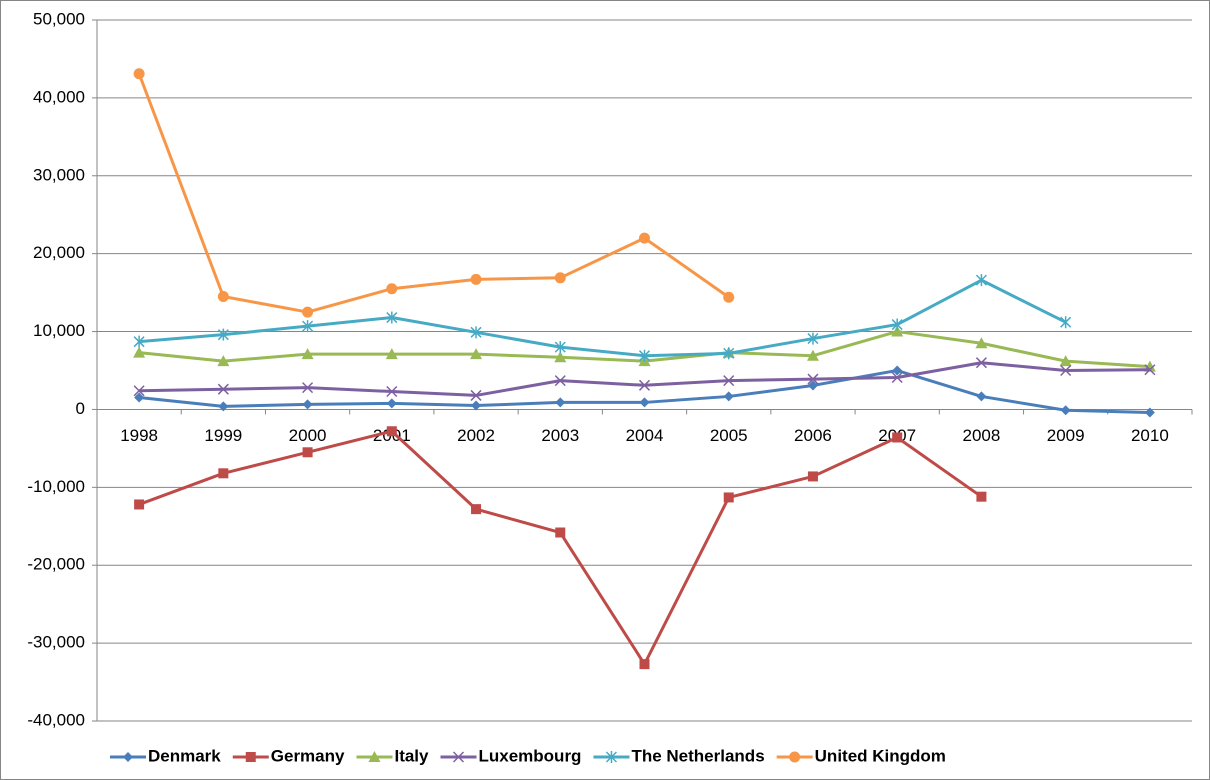  Describe the element at coordinates (59, 18) in the screenshot. I see `y-tick-label: 50,000` at that location.